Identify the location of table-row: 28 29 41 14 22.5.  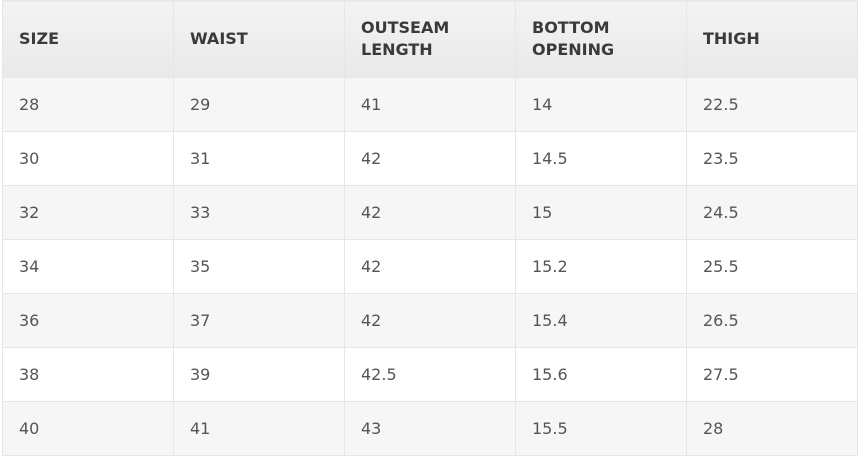
(430, 104).